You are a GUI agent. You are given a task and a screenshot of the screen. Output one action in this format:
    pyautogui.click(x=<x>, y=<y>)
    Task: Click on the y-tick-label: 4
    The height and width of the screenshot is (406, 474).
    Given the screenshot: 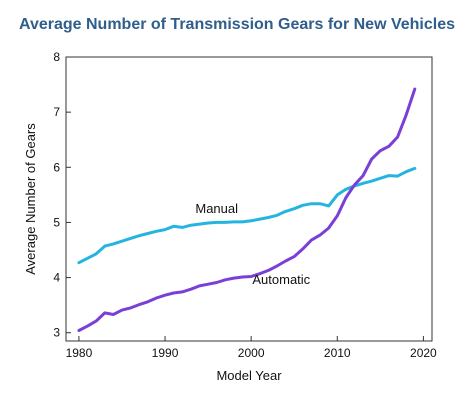 What is the action you would take?
    pyautogui.click(x=56, y=278)
    